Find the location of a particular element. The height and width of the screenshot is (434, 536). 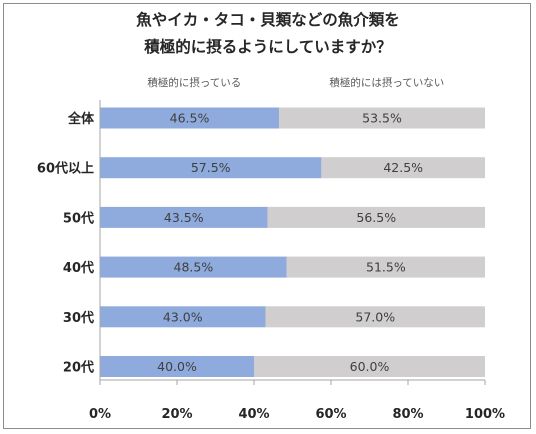

x-tick-label: 100% is located at coordinates (485, 414).